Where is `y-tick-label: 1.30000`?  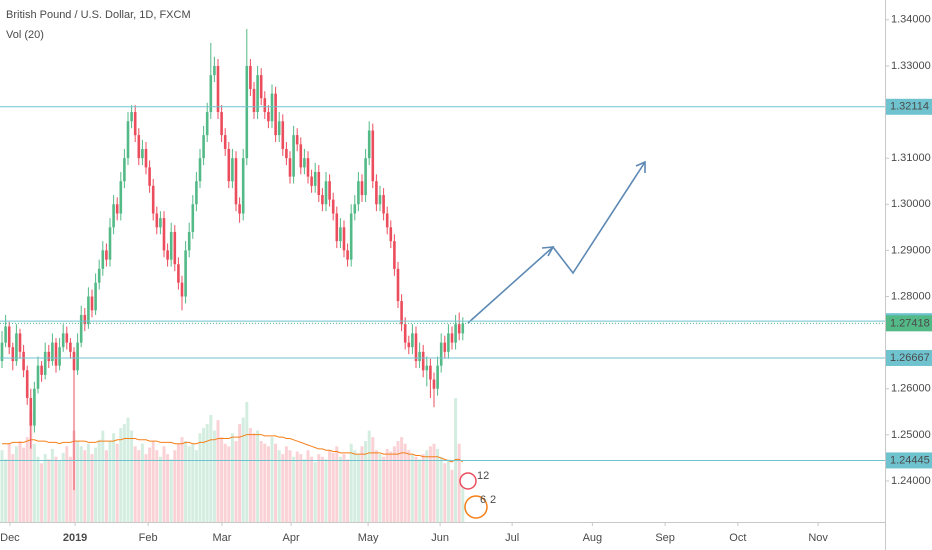 y-tick-label: 1.30000 is located at coordinates (911, 204).